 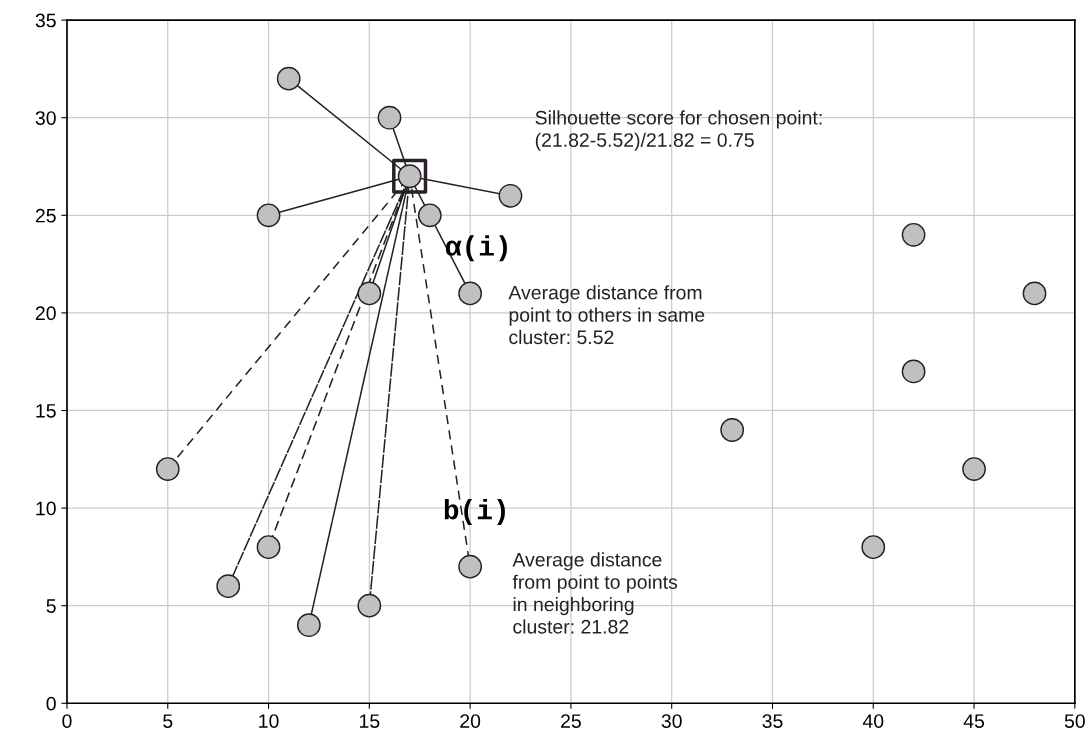 What do you see at coordinates (595, 593) in the screenshot?
I see `annotation: Average distance from point to points in neighboring cluster: 21.82` at bounding box center [595, 593].